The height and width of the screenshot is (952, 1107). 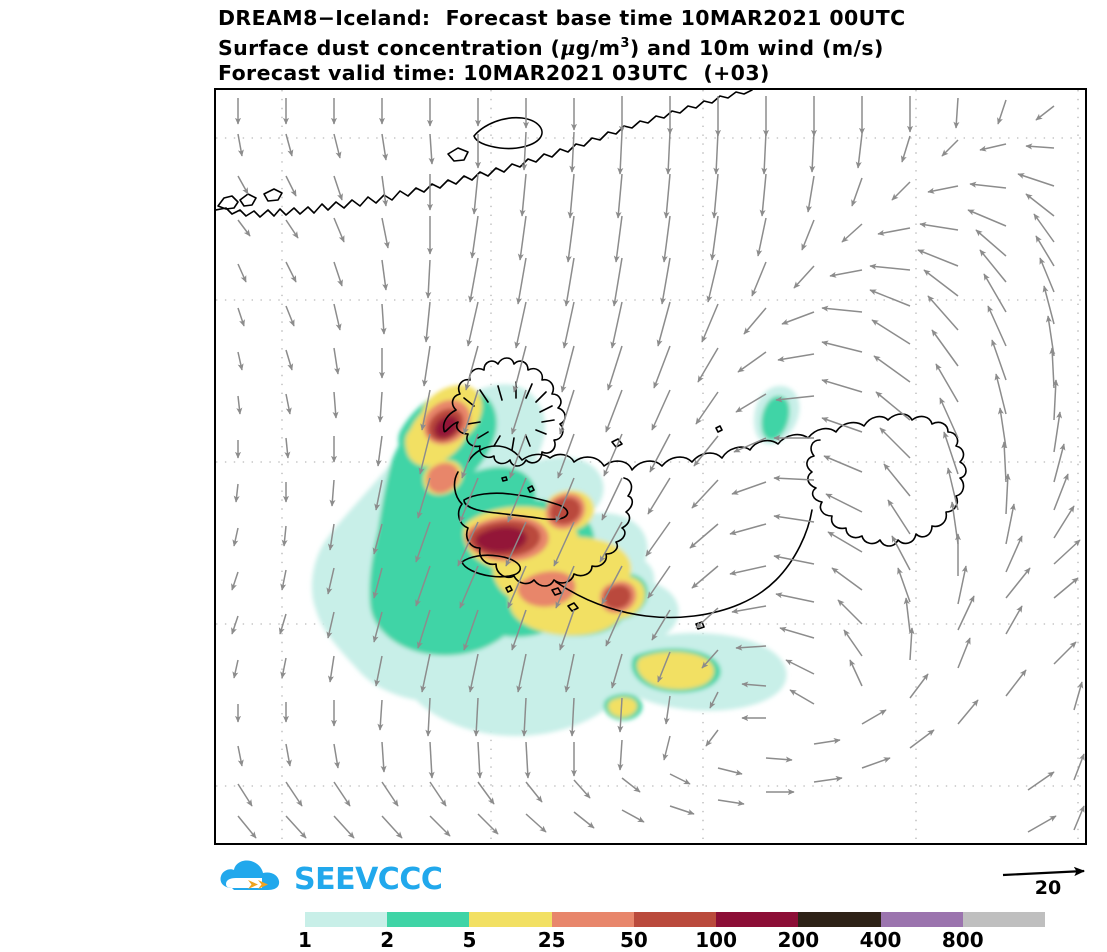 What do you see at coordinates (518, 484) in the screenshot?
I see `interior-marks` at bounding box center [518, 484].